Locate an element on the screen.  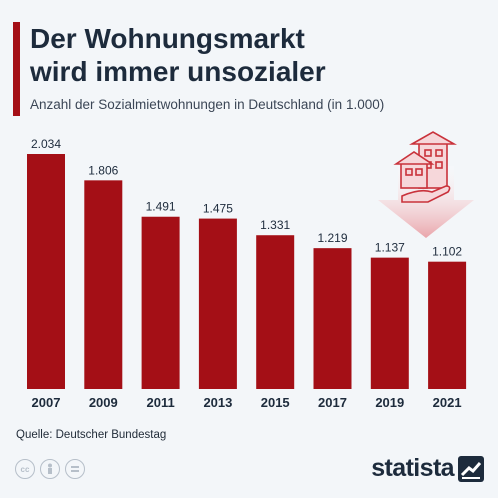
category-label-2021: 2021 is located at coordinates (447, 402).